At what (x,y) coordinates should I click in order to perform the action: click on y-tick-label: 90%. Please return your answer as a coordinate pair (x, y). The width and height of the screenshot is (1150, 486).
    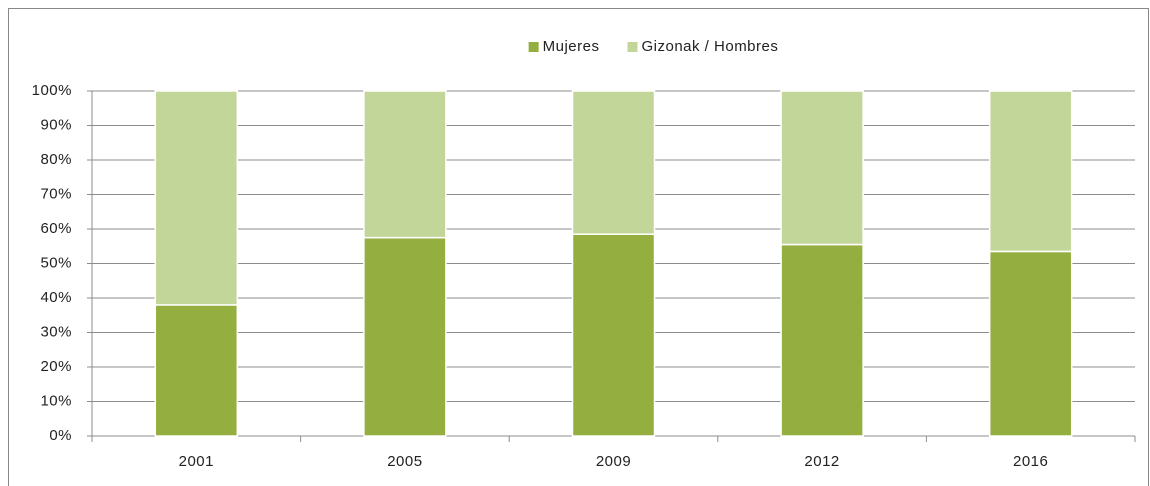
    Looking at the image, I should click on (56, 124).